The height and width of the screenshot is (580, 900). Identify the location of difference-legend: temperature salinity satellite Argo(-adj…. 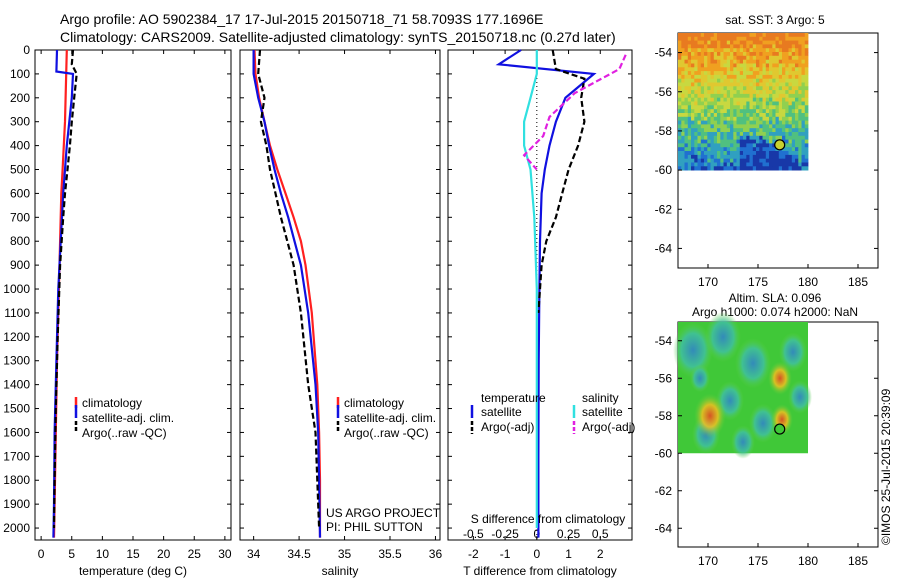
(552, 412).